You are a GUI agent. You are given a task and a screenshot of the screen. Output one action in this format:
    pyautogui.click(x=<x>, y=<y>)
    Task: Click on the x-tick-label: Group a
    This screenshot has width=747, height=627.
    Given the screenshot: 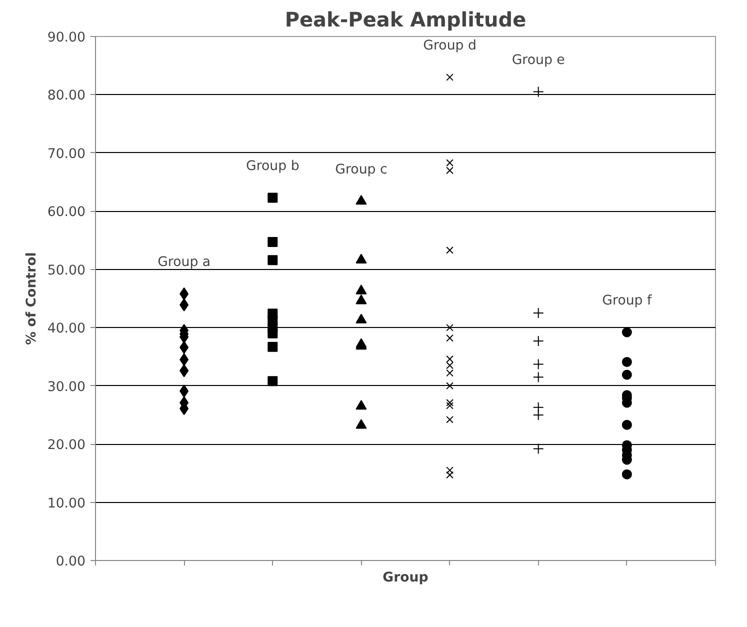 What is the action you would take?
    pyautogui.click(x=184, y=262)
    